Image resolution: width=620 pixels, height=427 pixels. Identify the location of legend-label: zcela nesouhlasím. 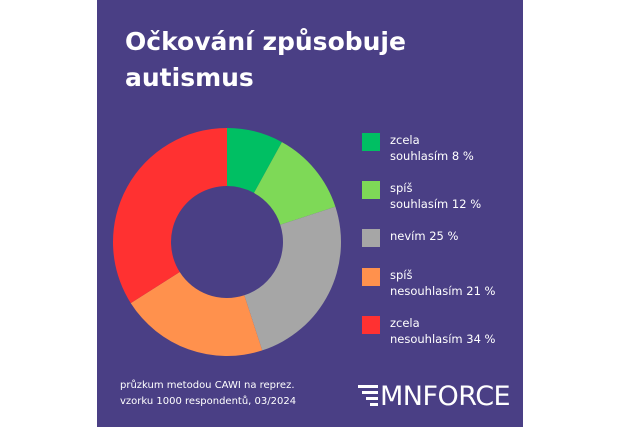
(426, 331).